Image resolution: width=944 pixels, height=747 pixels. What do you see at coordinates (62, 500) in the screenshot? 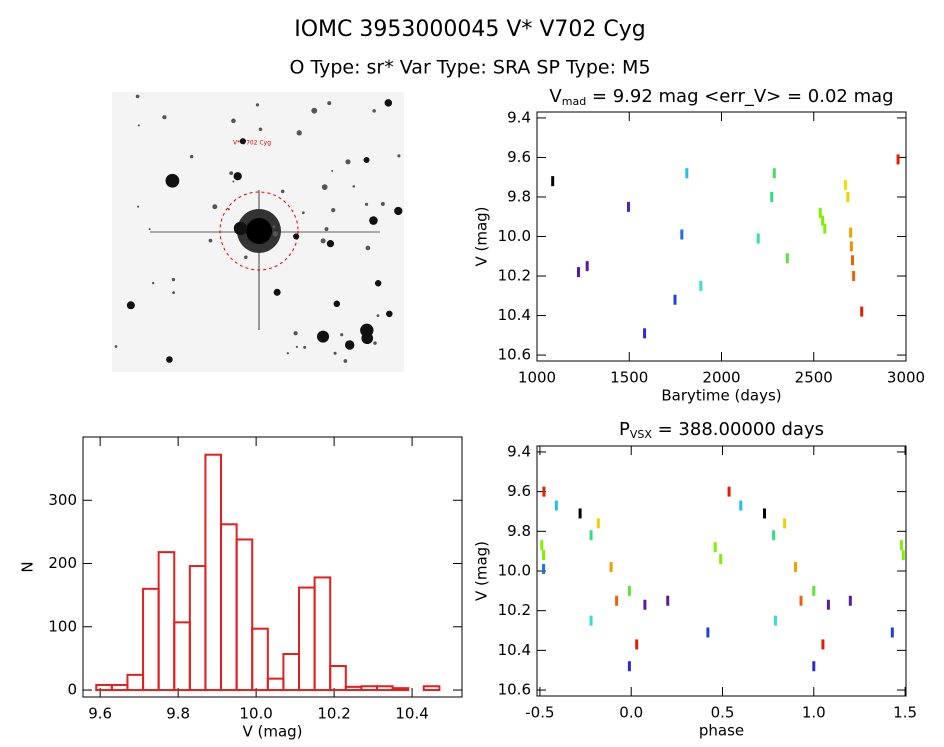
I see `y-tick-label: 300` at bounding box center [62, 500].